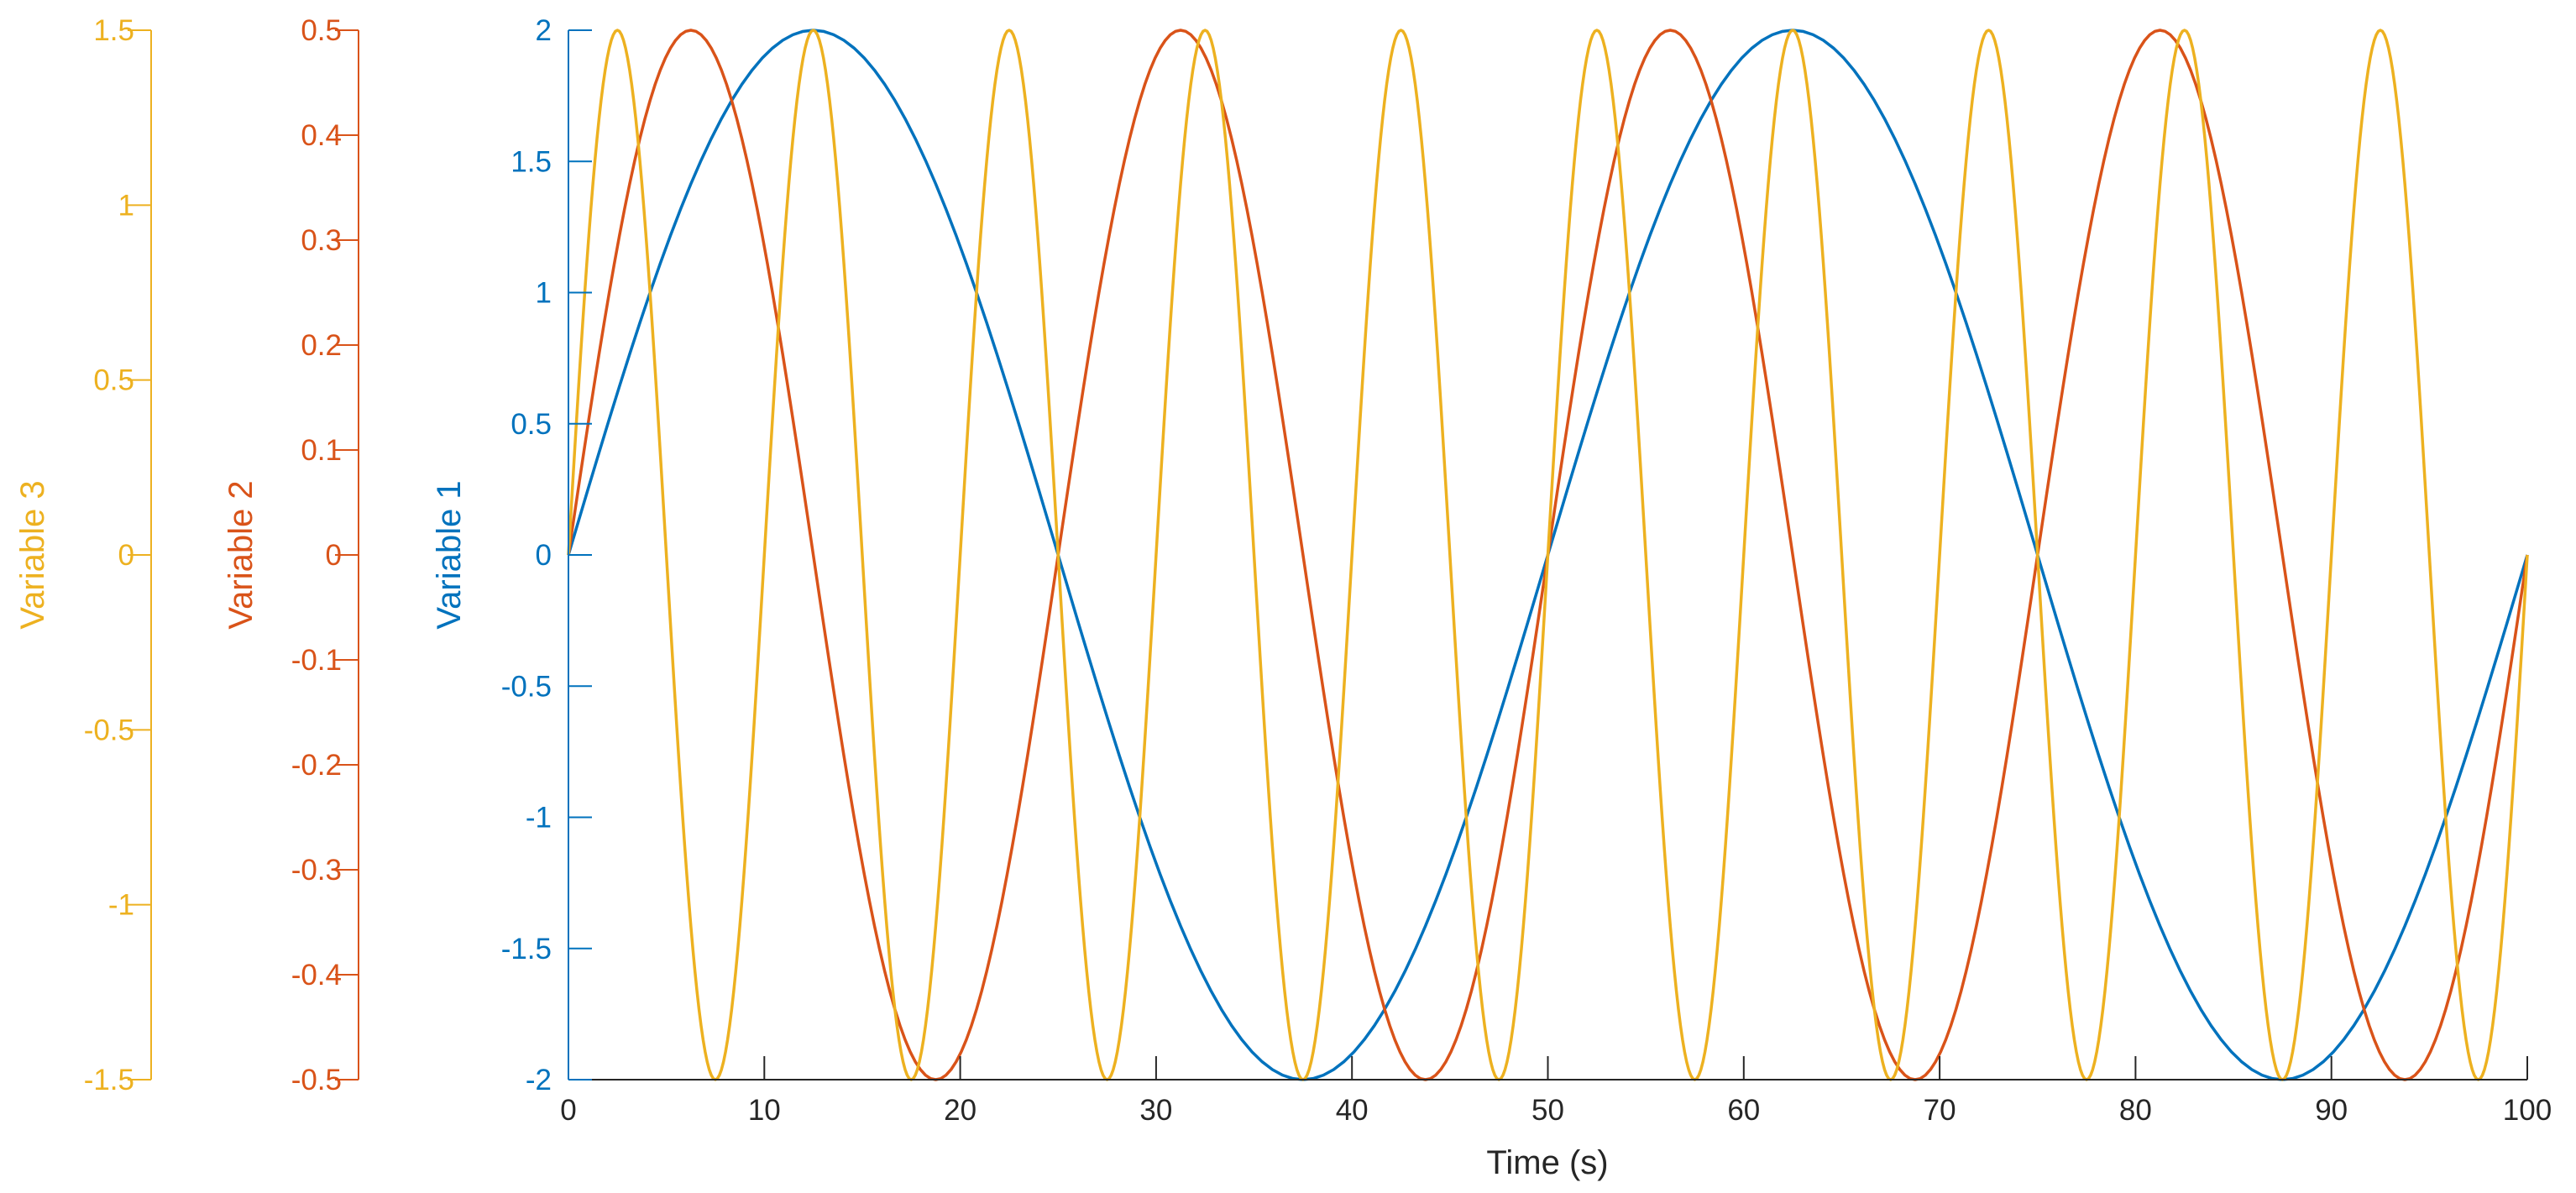 This screenshot has width=2576, height=1193. I want to click on y-tick-label: 0.4, so click(322, 135).